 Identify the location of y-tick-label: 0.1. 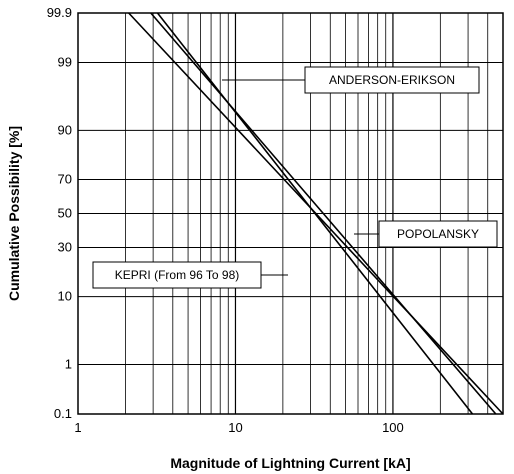
(63, 413).